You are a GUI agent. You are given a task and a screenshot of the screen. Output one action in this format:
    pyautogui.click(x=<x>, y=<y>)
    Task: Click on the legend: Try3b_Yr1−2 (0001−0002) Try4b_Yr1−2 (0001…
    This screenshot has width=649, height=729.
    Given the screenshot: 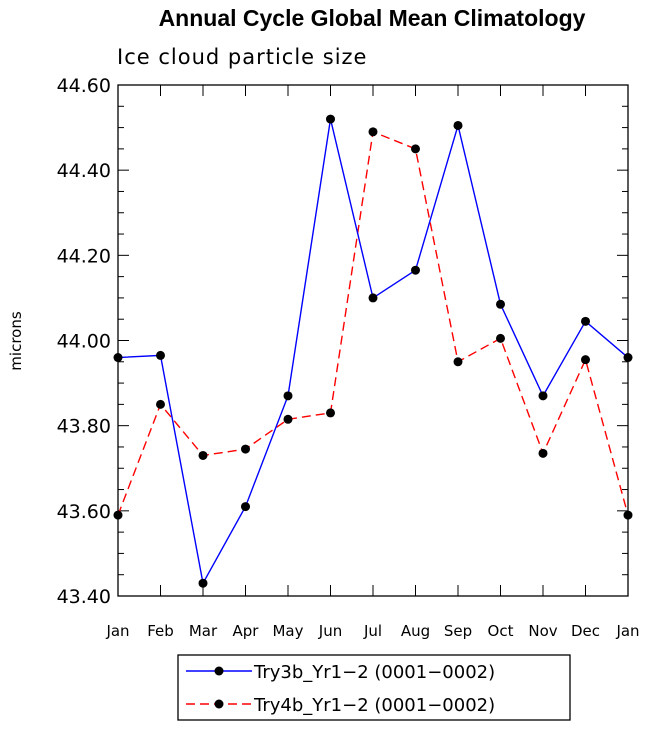 What is the action you would take?
    pyautogui.click(x=374, y=687)
    